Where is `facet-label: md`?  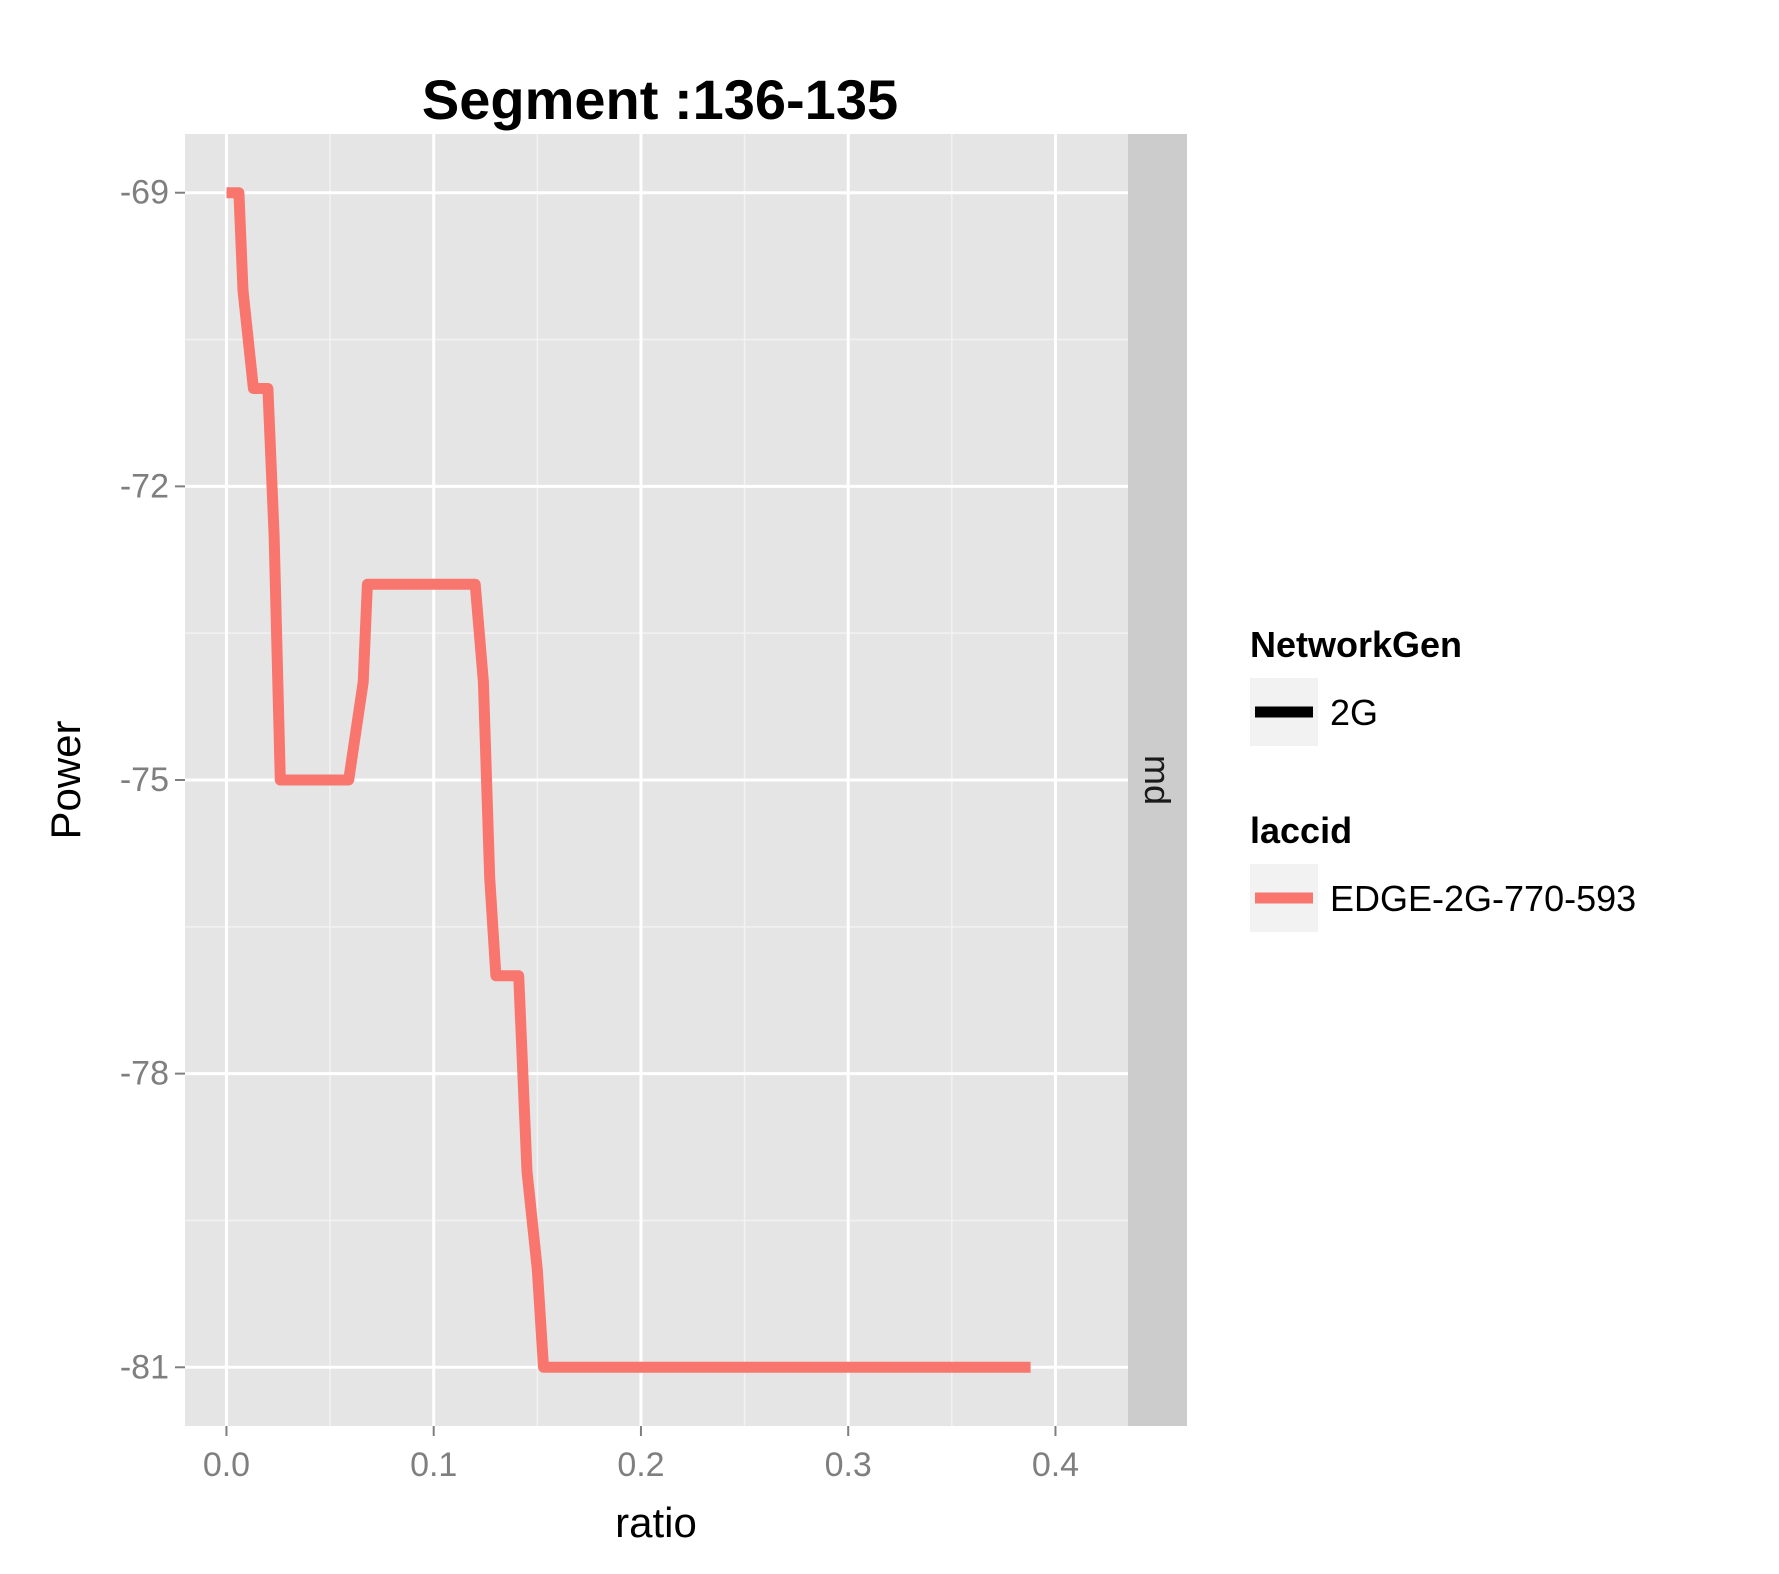 facet-label: md is located at coordinates (1157, 780).